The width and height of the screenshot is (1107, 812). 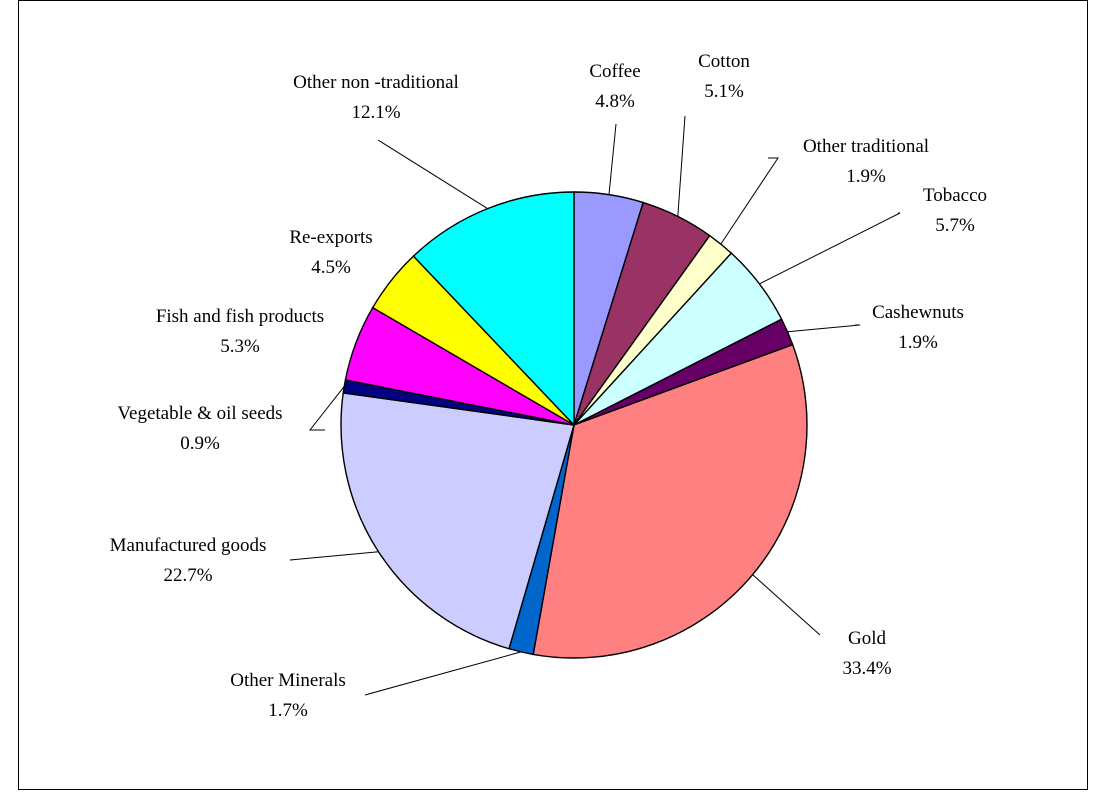 I want to click on slice-label-fish-and-fish-products: Fish and fish products, so click(x=240, y=316).